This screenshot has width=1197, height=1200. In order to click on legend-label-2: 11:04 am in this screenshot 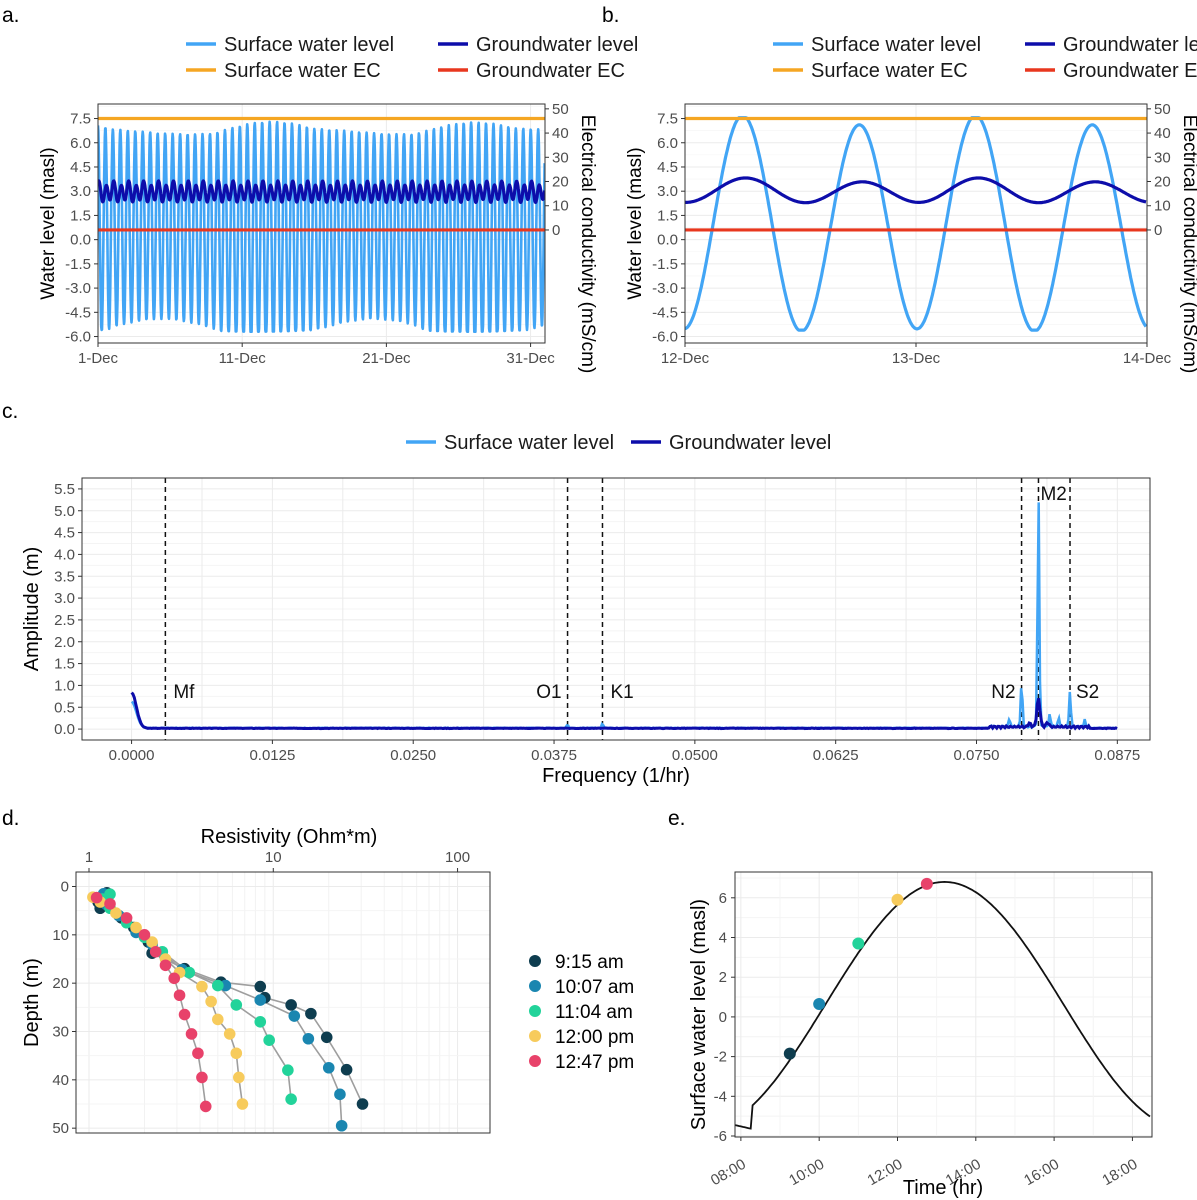, I will do `click(594, 1012)`.